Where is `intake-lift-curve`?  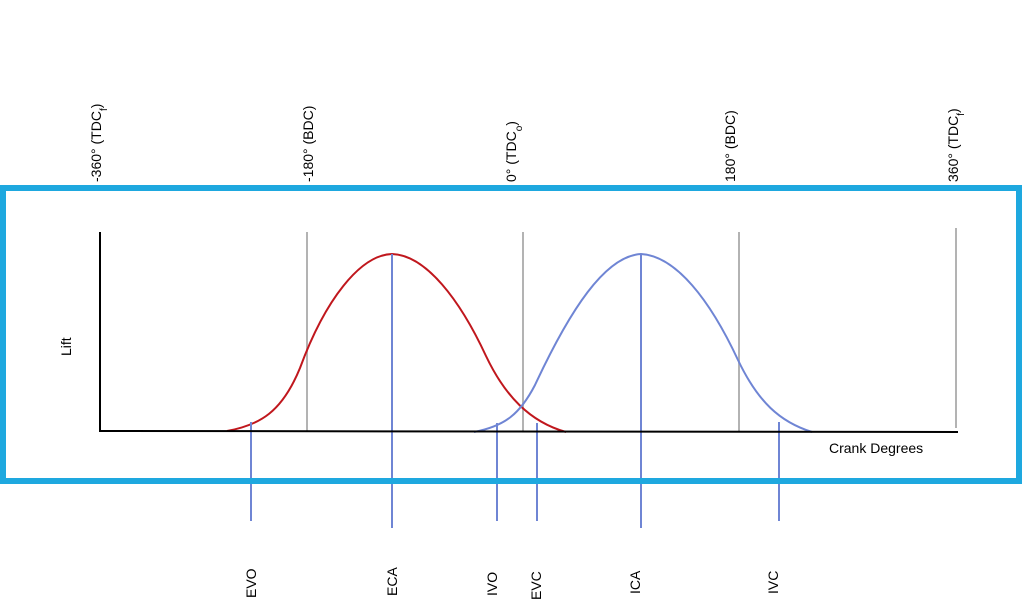 intake-lift-curve is located at coordinates (643, 342).